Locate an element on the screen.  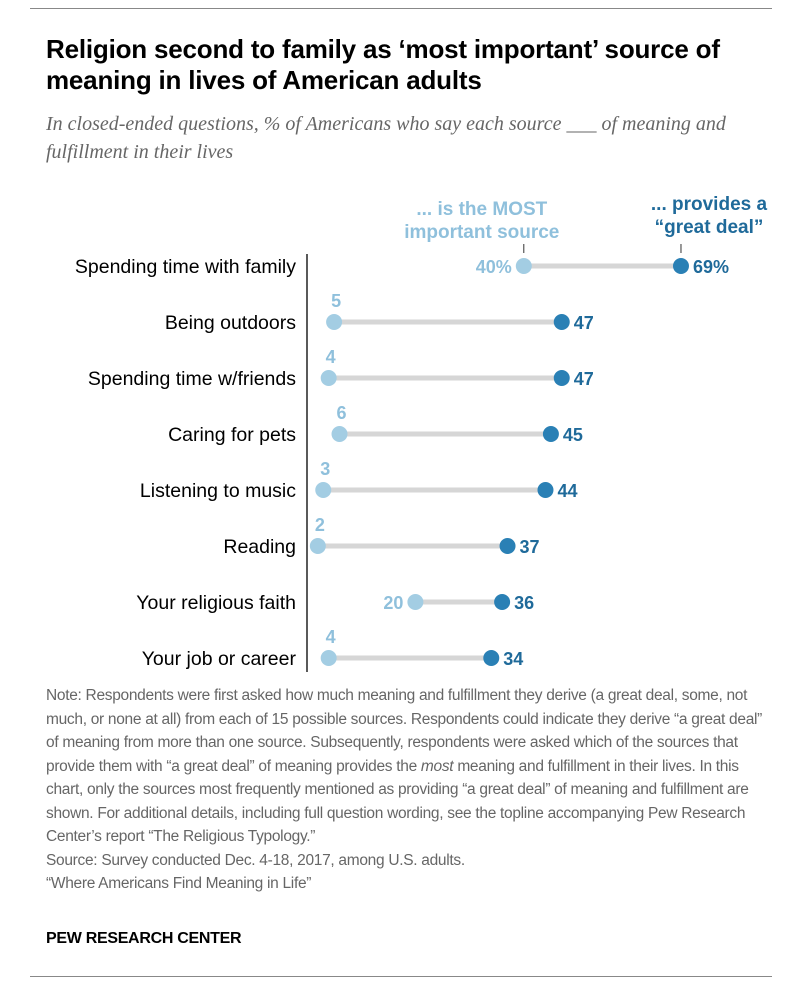
label-great-deal: 37 is located at coordinates (530, 547).